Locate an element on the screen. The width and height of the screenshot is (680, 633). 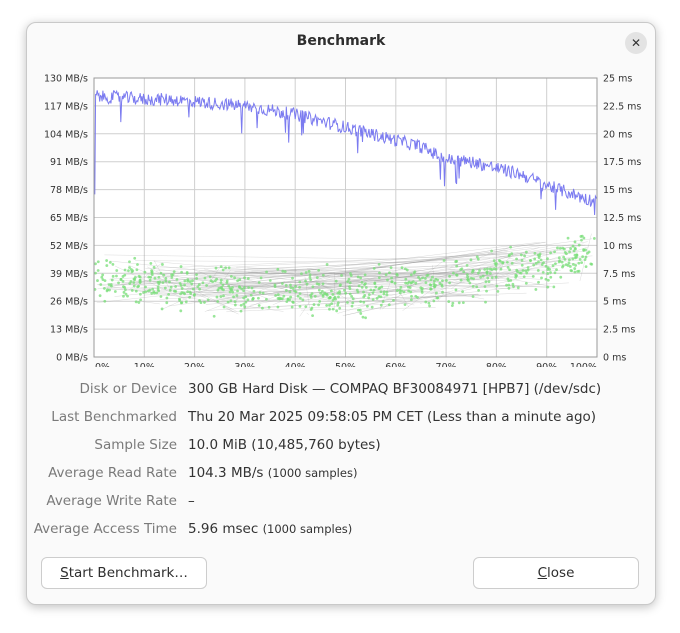
x-tick-label: 50% is located at coordinates (345, 364).